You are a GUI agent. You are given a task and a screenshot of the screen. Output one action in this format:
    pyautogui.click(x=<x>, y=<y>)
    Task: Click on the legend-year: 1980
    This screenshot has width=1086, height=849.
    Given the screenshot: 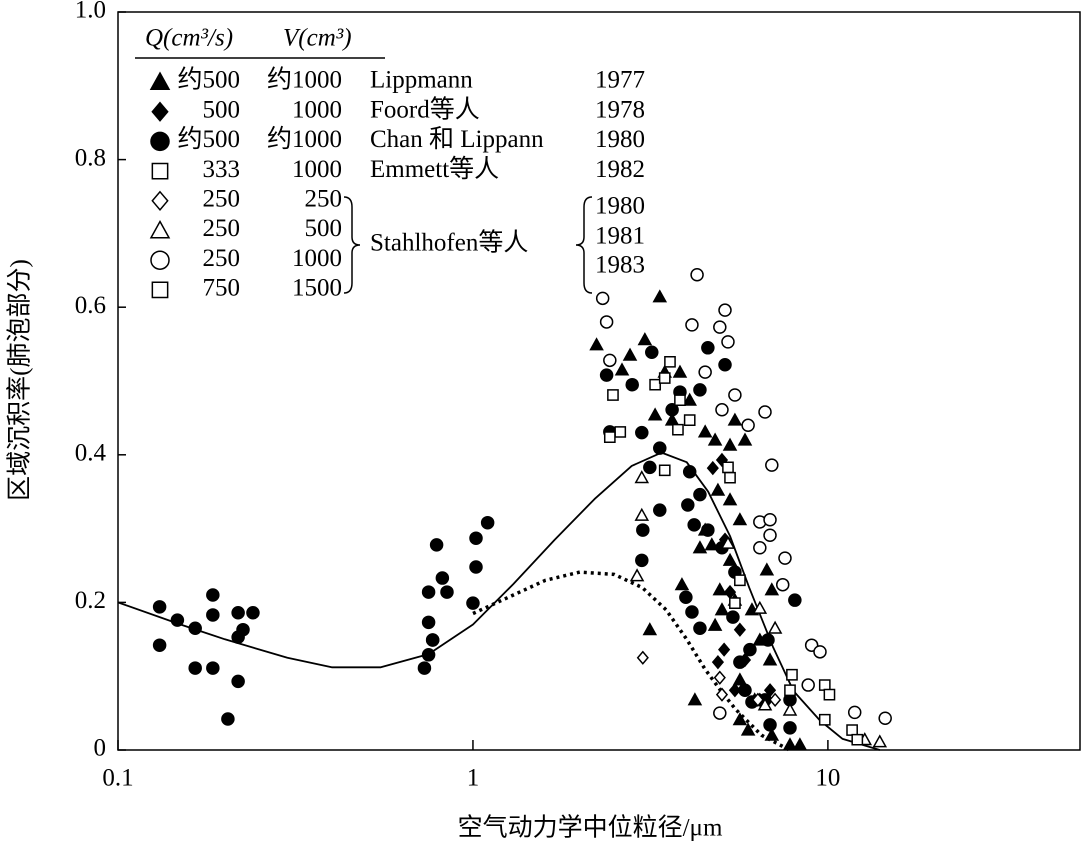 What is the action you would take?
    pyautogui.click(x=620, y=139)
    